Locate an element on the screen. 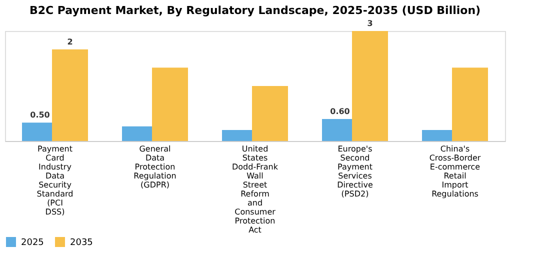 The width and height of the screenshot is (560, 280). chart-title: B2C Payment Market, By Regulatory Landscape, 2025-2035 (USD Billion) is located at coordinates (255, 10).